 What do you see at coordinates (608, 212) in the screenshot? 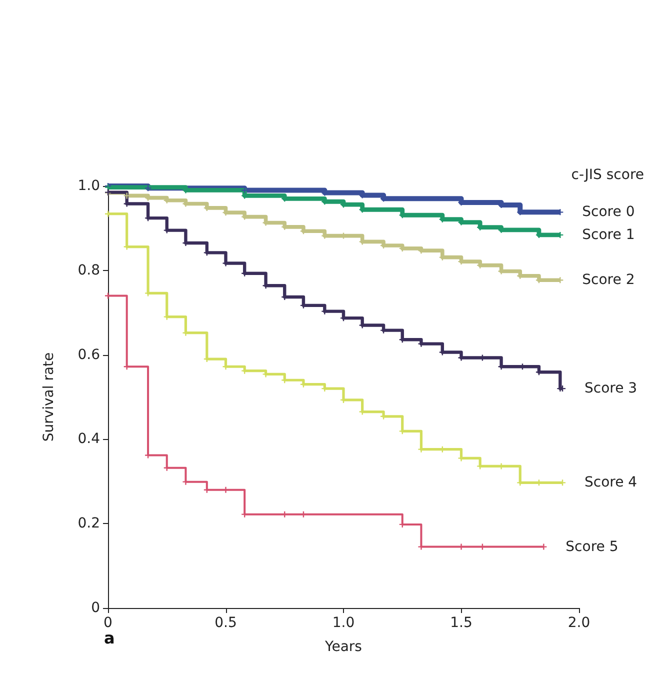
I see `series-label: Score 0` at bounding box center [608, 212].